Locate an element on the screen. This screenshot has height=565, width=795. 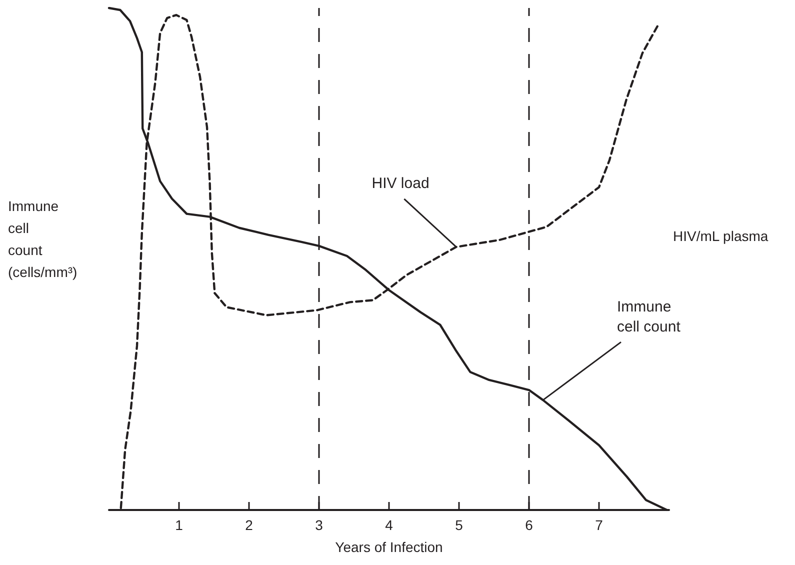
x-tick-label: 4 is located at coordinates (389, 525).